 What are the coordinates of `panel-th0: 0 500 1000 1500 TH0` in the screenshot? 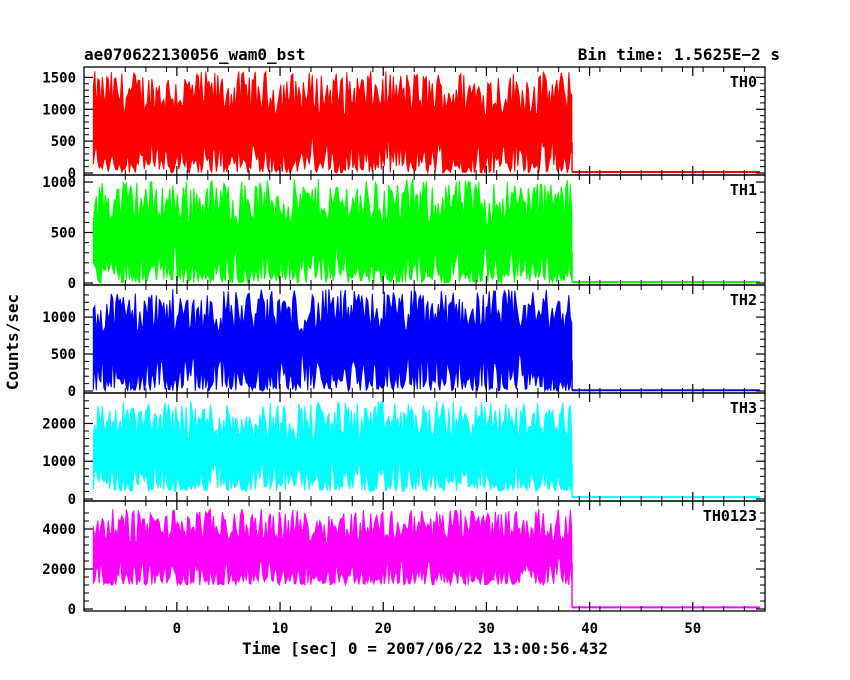 It's located at (404, 124).